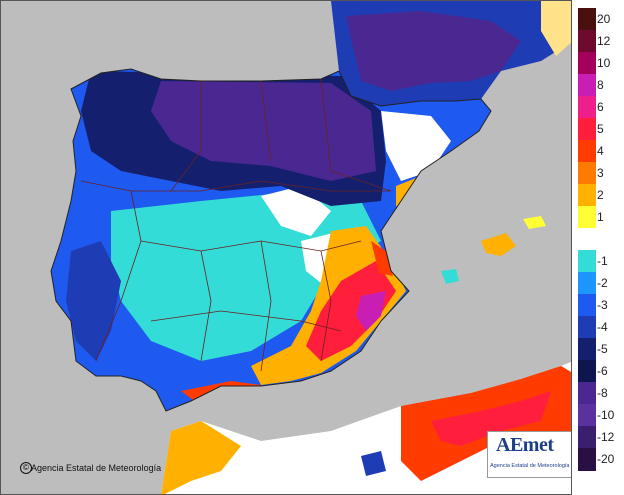 The height and width of the screenshot is (495, 624). What do you see at coordinates (491, 418) in the screenshot?
I see `north-africa-hotter` at bounding box center [491, 418].